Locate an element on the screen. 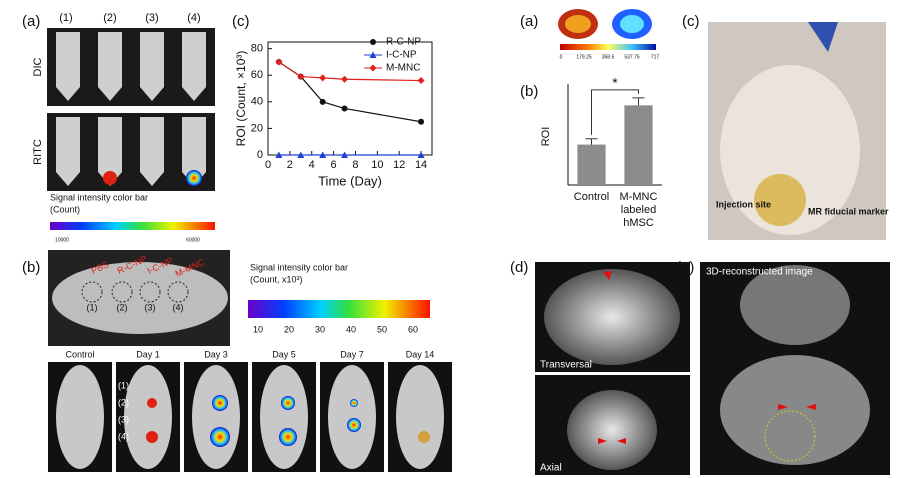 The width and height of the screenshot is (901, 478). day-label: Control is located at coordinates (79, 354).